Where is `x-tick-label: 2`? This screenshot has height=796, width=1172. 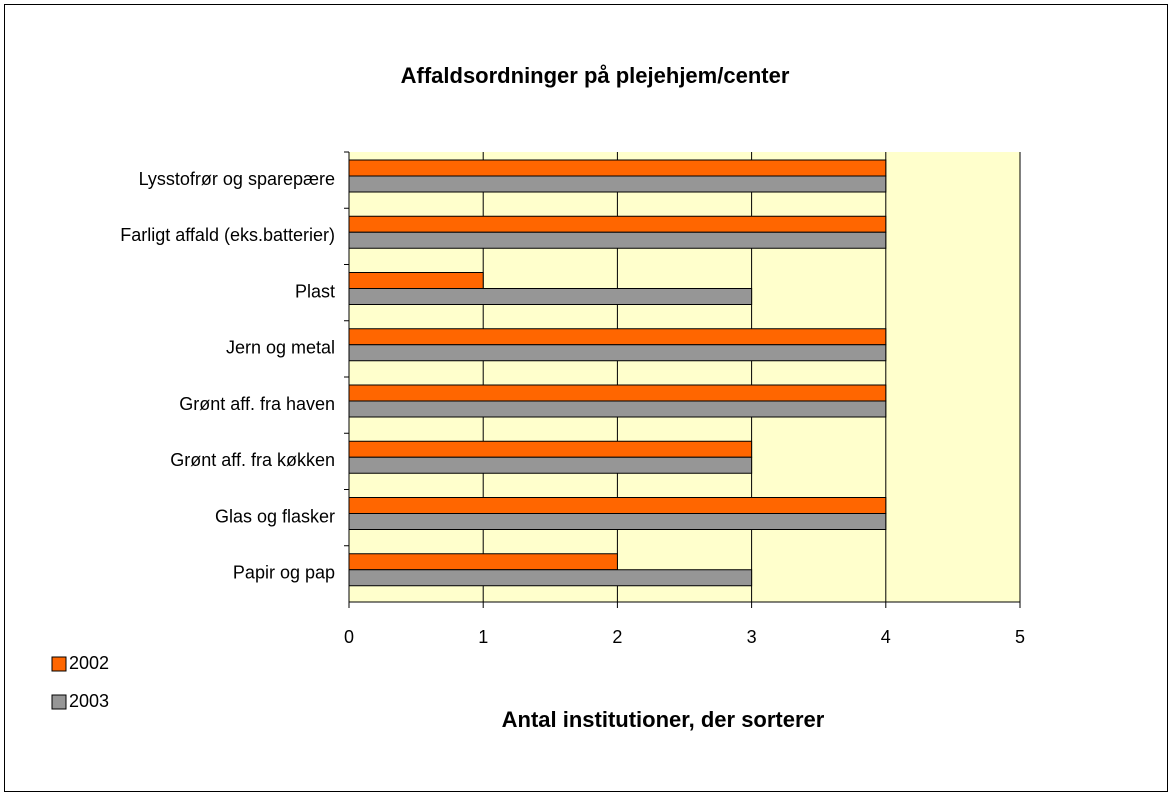 x-tick-label: 2 is located at coordinates (617, 637).